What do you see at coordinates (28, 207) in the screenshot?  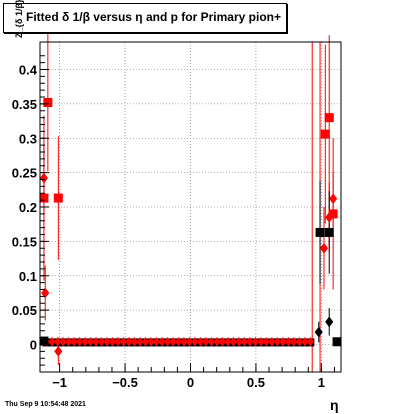 I see `y-tick-label: 0.2` at bounding box center [28, 207].